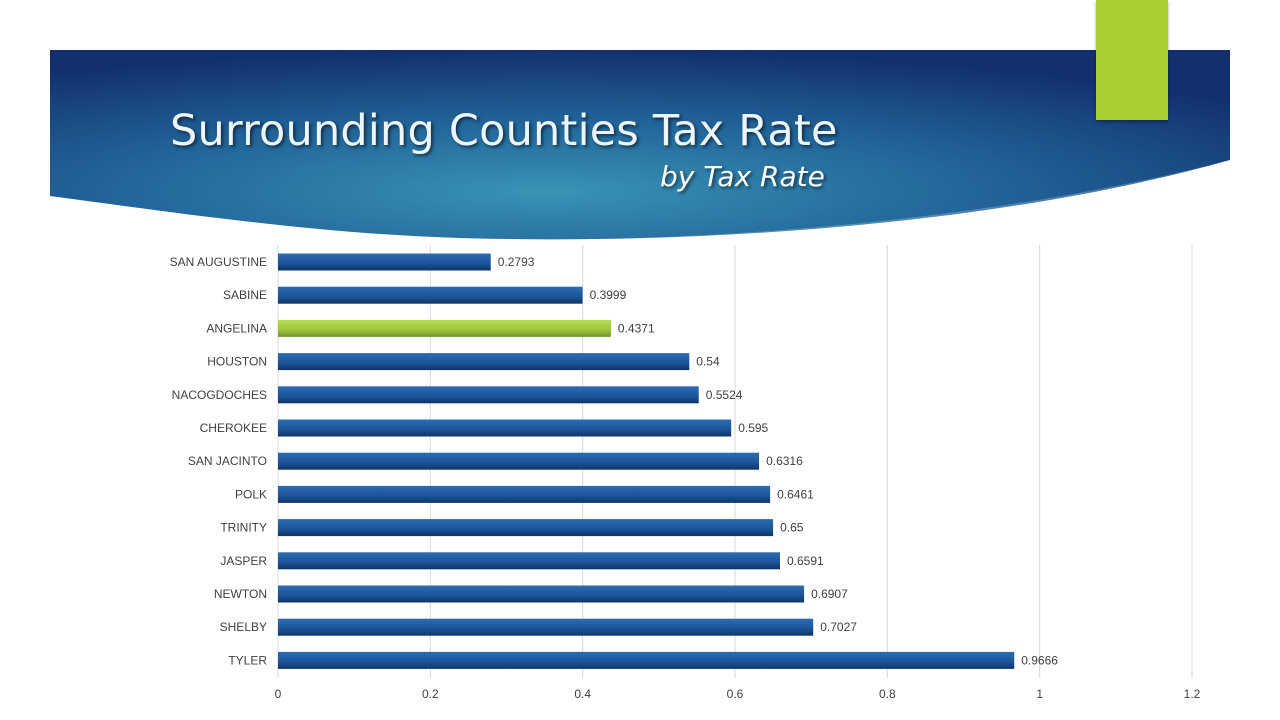 The height and width of the screenshot is (720, 1280). I want to click on category-label: JASPER, so click(243, 561).